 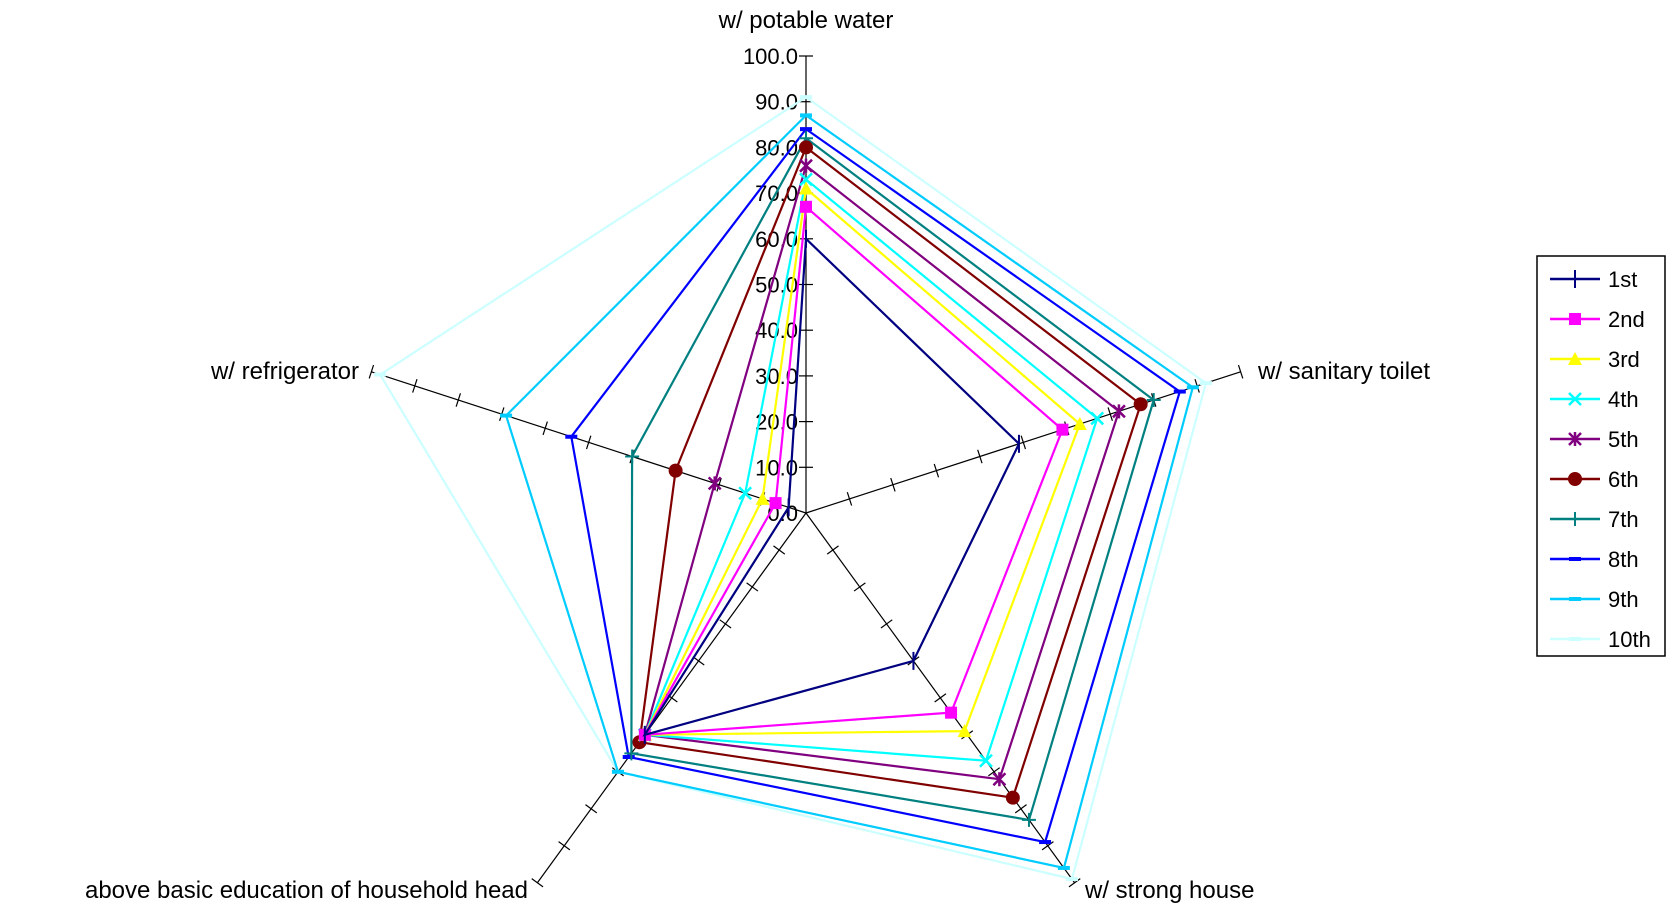 I want to click on legend-item-4th: 4th, so click(x=1594, y=399).